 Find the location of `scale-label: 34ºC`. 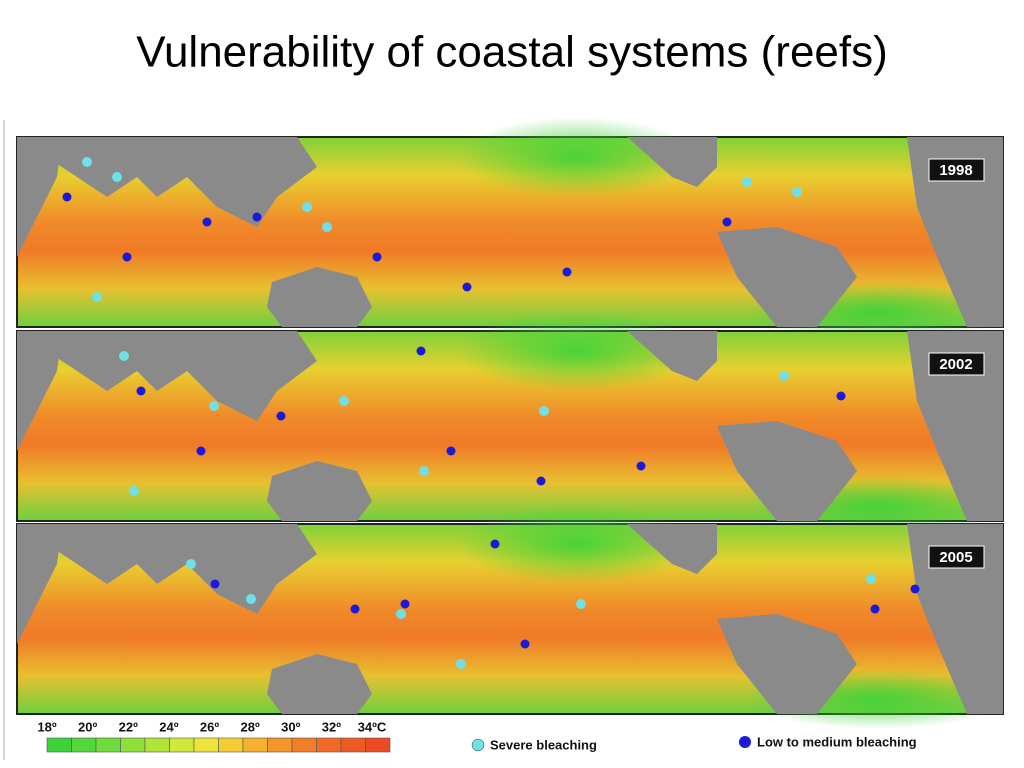

scale-label: 34ºC is located at coordinates (372, 726).